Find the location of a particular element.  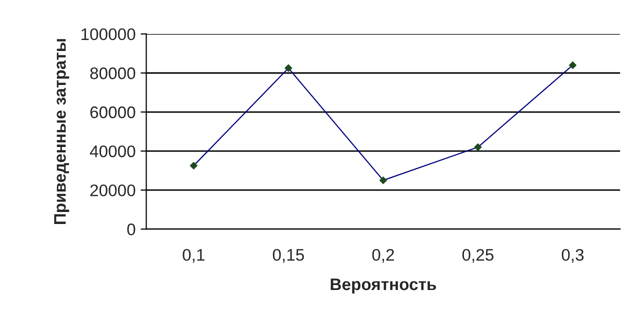

y-tick-label: 40000 is located at coordinates (113, 151).